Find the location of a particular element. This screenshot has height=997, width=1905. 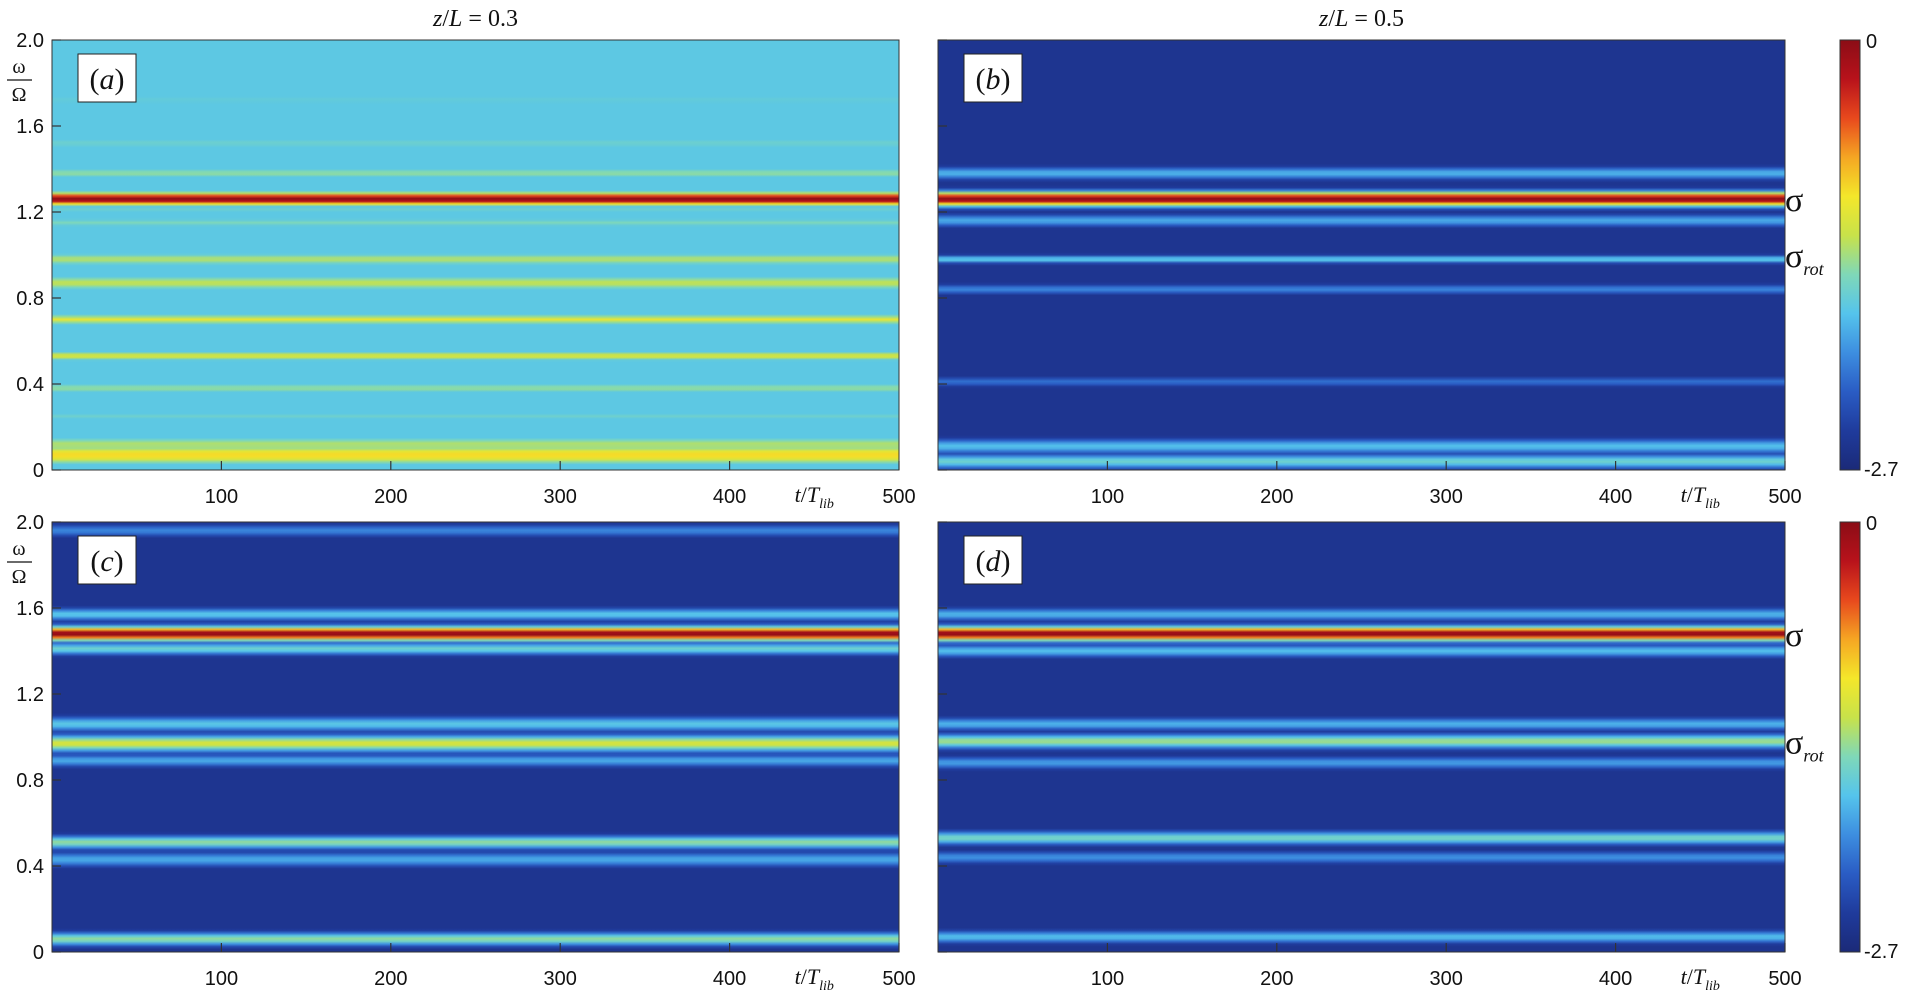

colorbar-2: 0 -2.7 is located at coordinates (1868, 738).